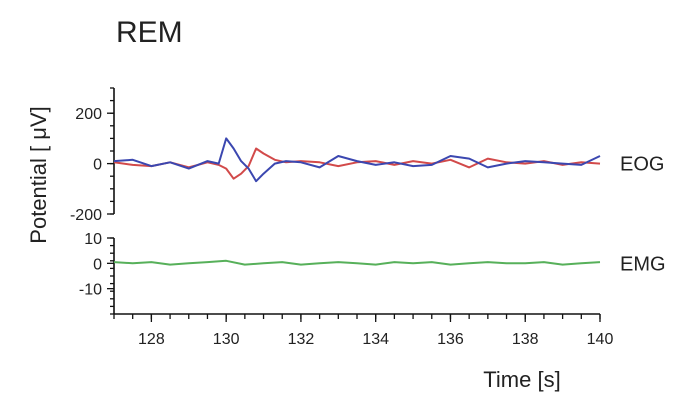 Image resolution: width=679 pixels, height=394 pixels. What do you see at coordinates (93, 239) in the screenshot?
I see `y-tick-label: 10` at bounding box center [93, 239].